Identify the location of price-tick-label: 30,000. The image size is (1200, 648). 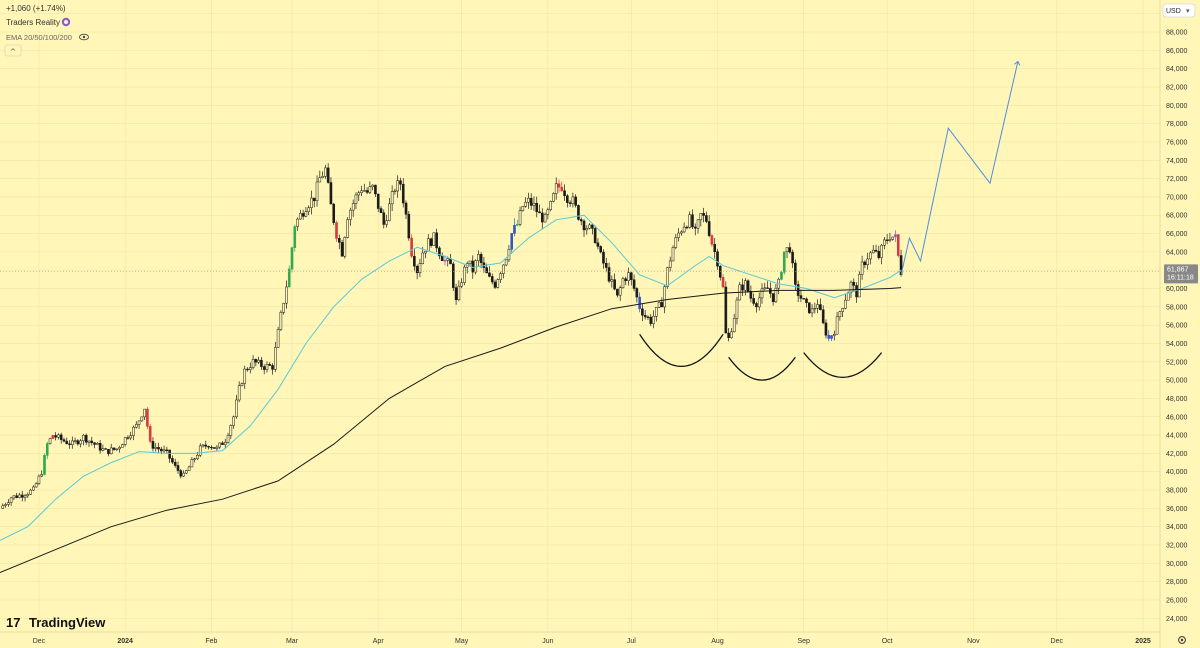
(1177, 564).